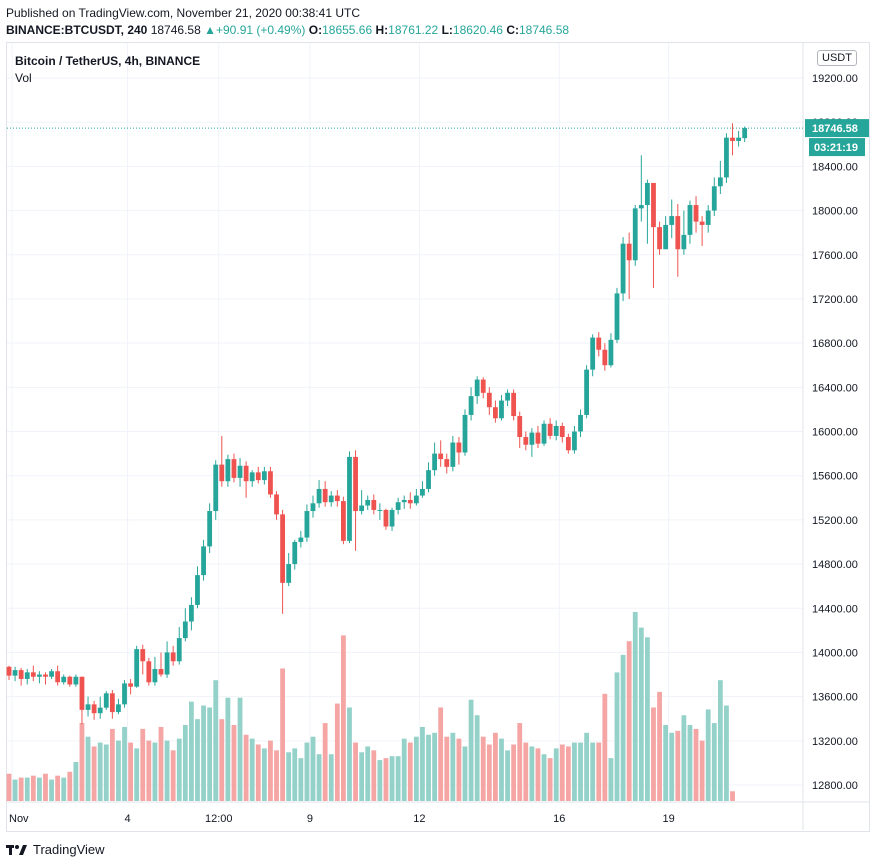  I want to click on y-tick-label: 16400.00, so click(835, 388).